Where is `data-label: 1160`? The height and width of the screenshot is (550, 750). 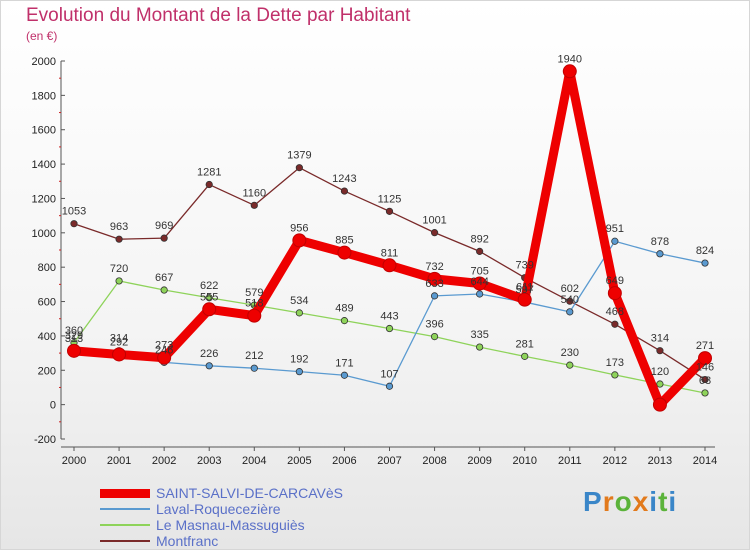
data-label: 1160 is located at coordinates (254, 193).